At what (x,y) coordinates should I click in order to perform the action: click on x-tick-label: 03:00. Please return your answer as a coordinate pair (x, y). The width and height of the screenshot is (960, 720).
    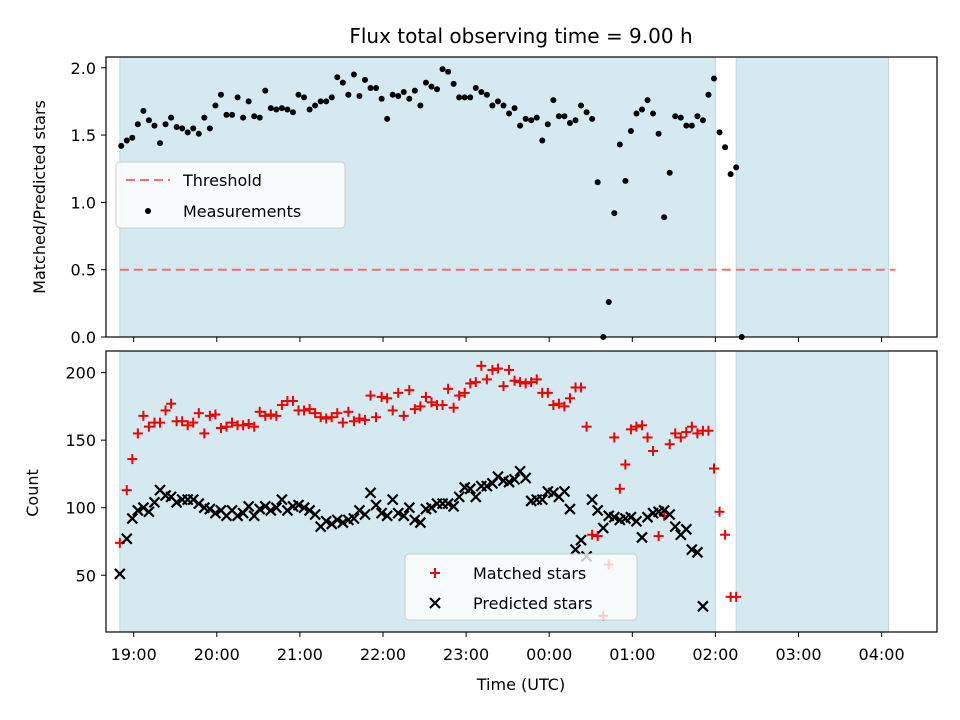
    Looking at the image, I should click on (798, 654).